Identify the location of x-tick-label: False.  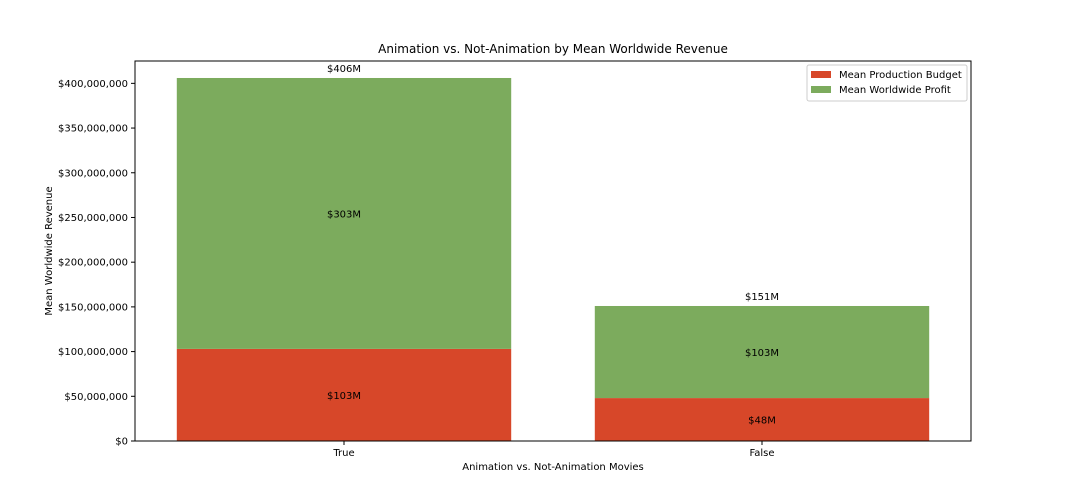
(761, 453).